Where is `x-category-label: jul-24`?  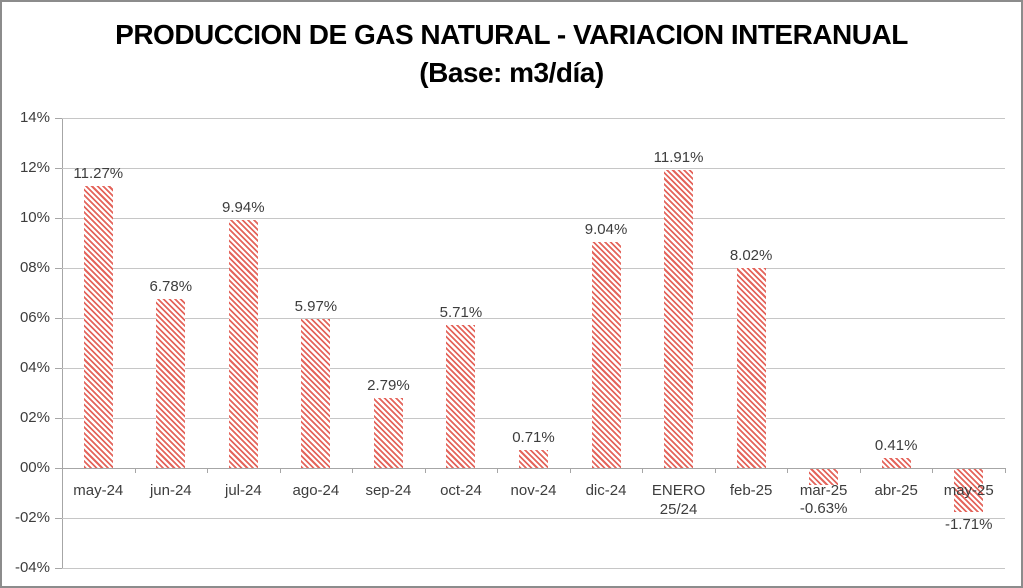 x-category-label: jul-24 is located at coordinates (243, 490).